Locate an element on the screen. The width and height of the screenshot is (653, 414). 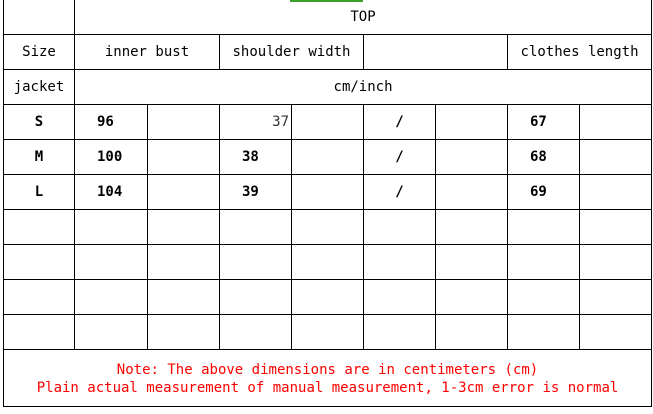
header-blank is located at coordinates (435, 52).